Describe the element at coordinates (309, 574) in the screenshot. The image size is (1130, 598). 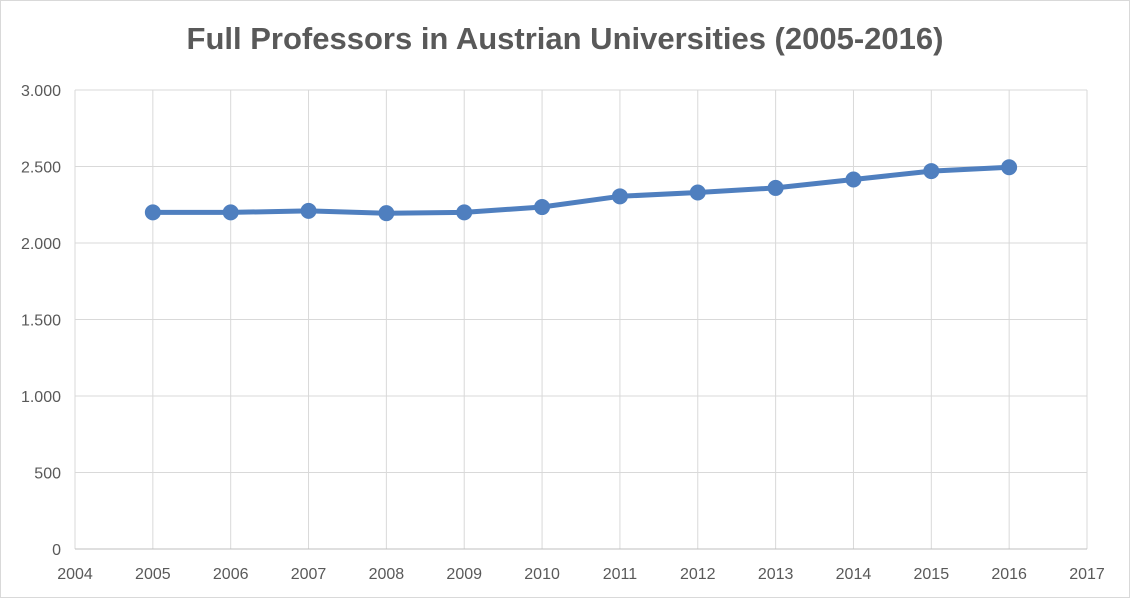
I see `x-tick-label: 2007` at that location.